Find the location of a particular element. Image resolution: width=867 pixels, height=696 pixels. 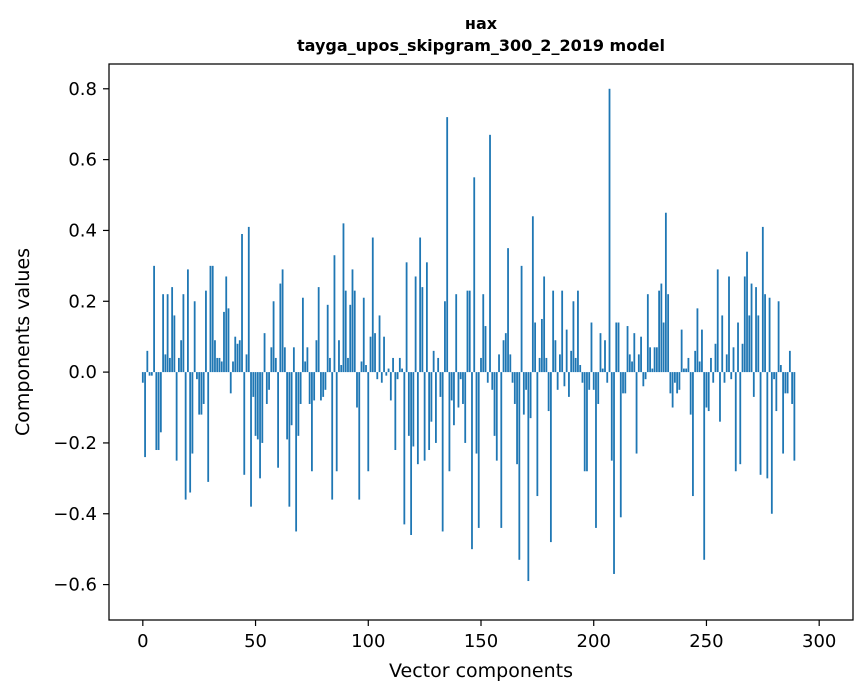

x-tick-label: 50 is located at coordinates (255, 641).